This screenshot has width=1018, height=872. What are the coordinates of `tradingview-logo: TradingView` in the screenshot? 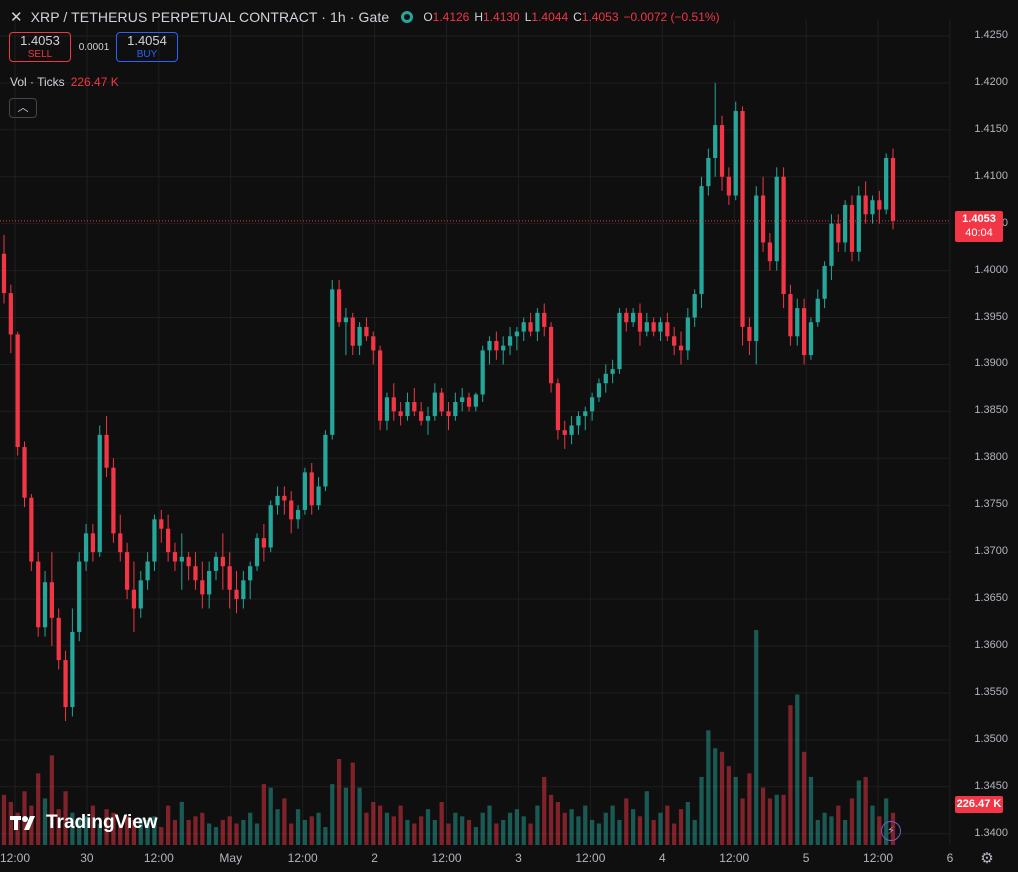 It's located at (84, 823).